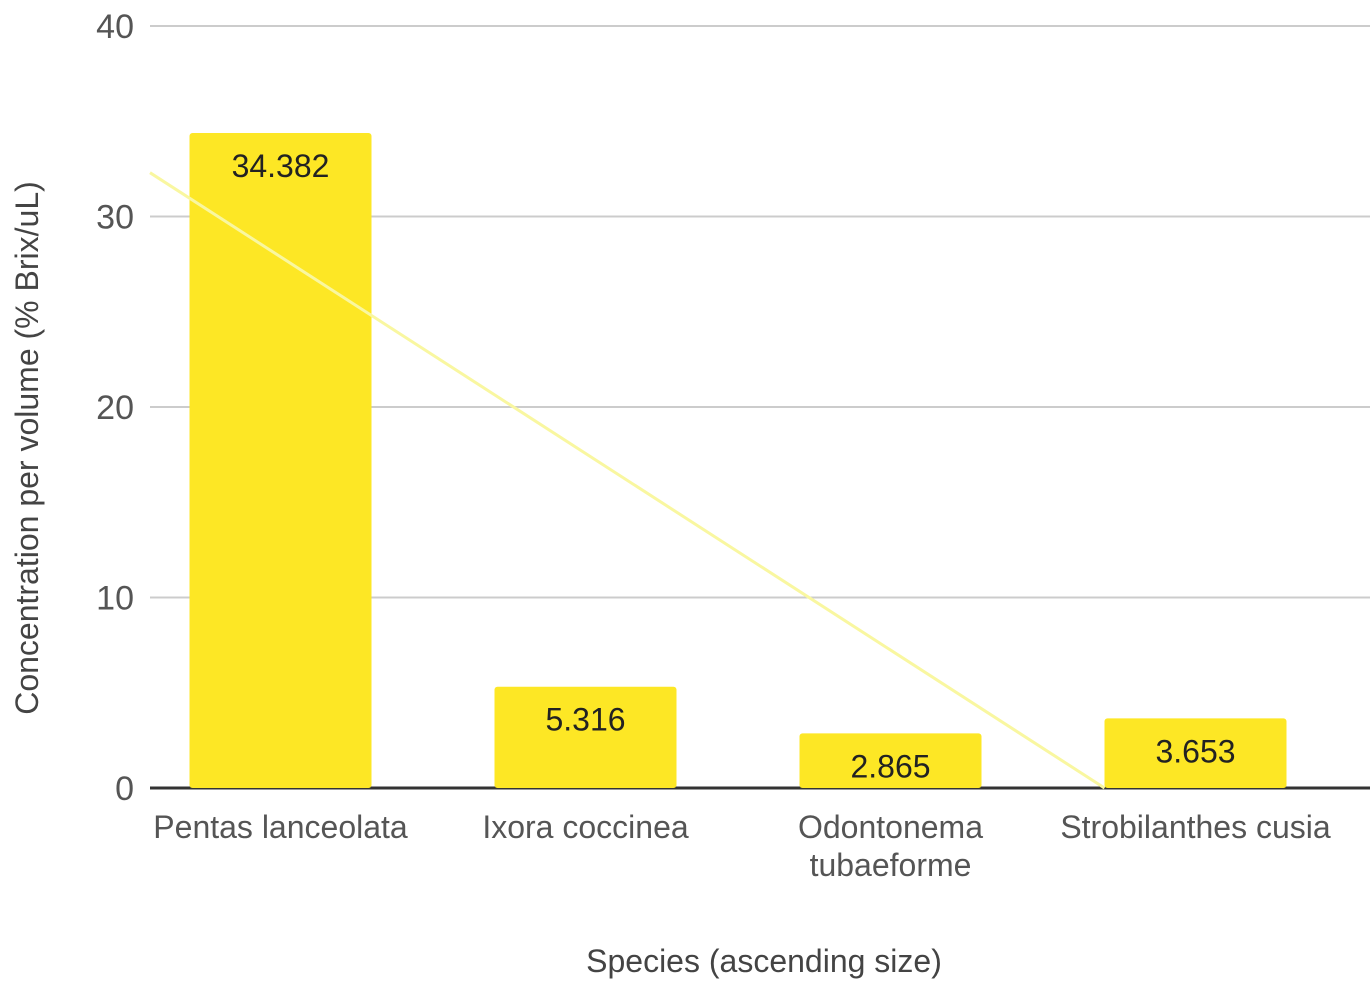  I want to click on data-label: 34.382, so click(281, 166).